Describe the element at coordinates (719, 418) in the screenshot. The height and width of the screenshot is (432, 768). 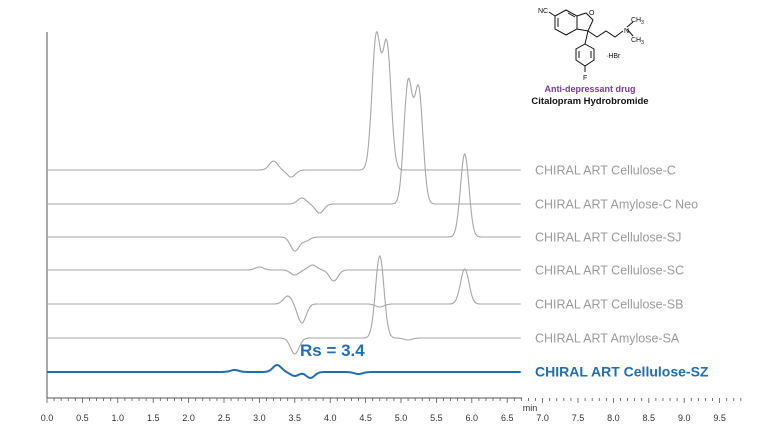
I see `x-tick-label: 9.5` at that location.